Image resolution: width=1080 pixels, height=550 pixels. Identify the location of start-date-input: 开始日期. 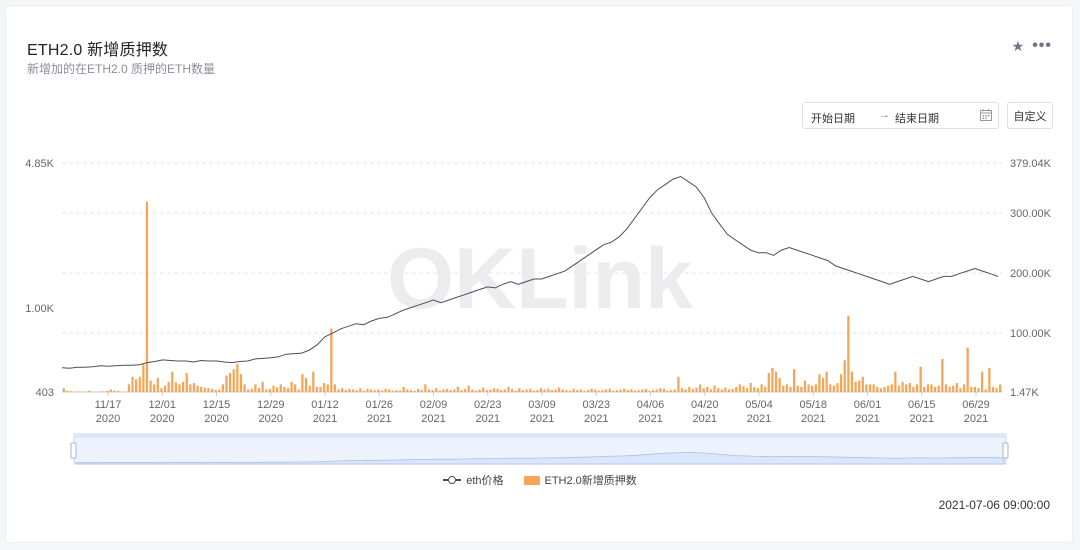
(833, 119).